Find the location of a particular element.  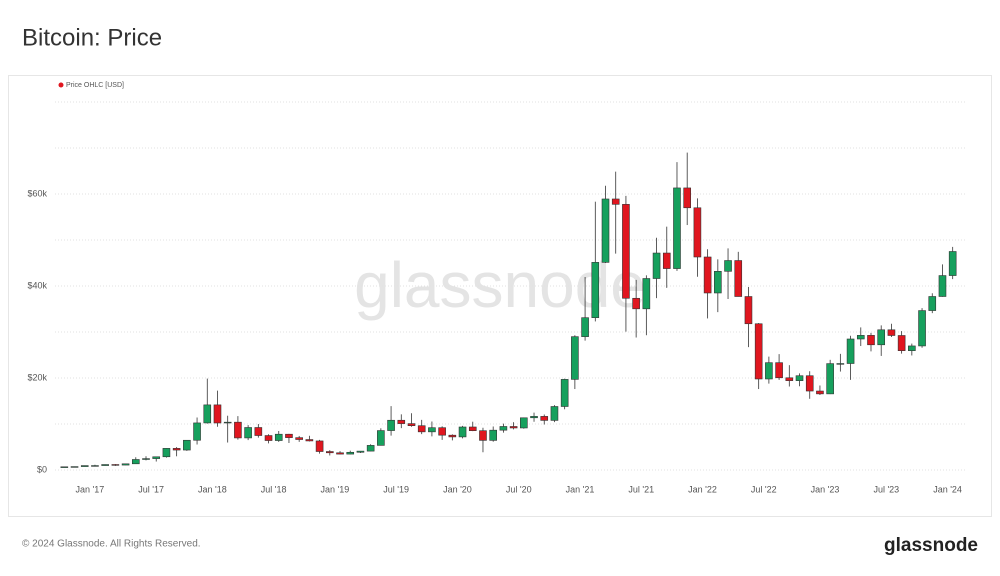

logo: glassnode is located at coordinates (931, 545).